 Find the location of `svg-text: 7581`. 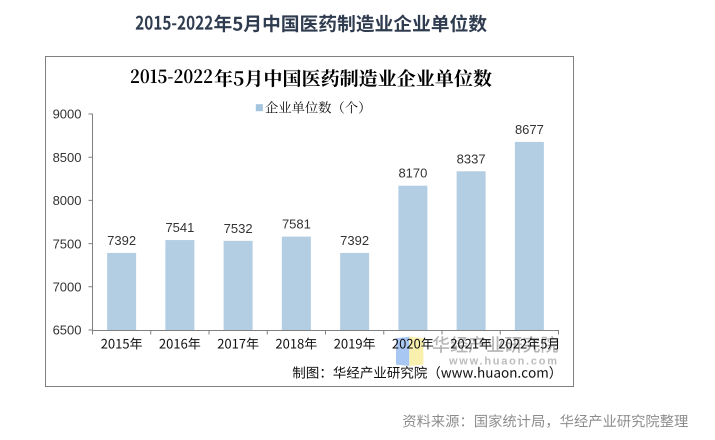

svg-text: 7581 is located at coordinates (296, 224).